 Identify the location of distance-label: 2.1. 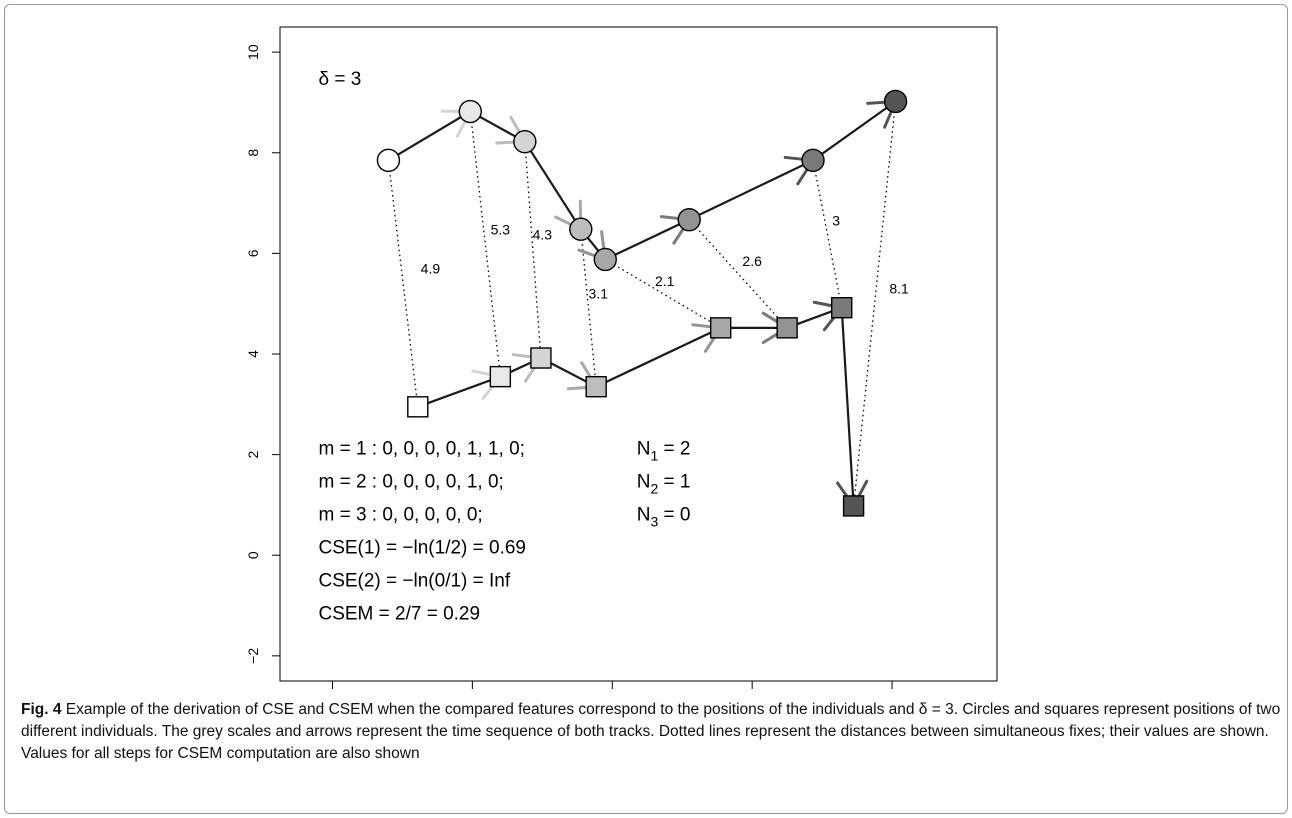
(665, 281).